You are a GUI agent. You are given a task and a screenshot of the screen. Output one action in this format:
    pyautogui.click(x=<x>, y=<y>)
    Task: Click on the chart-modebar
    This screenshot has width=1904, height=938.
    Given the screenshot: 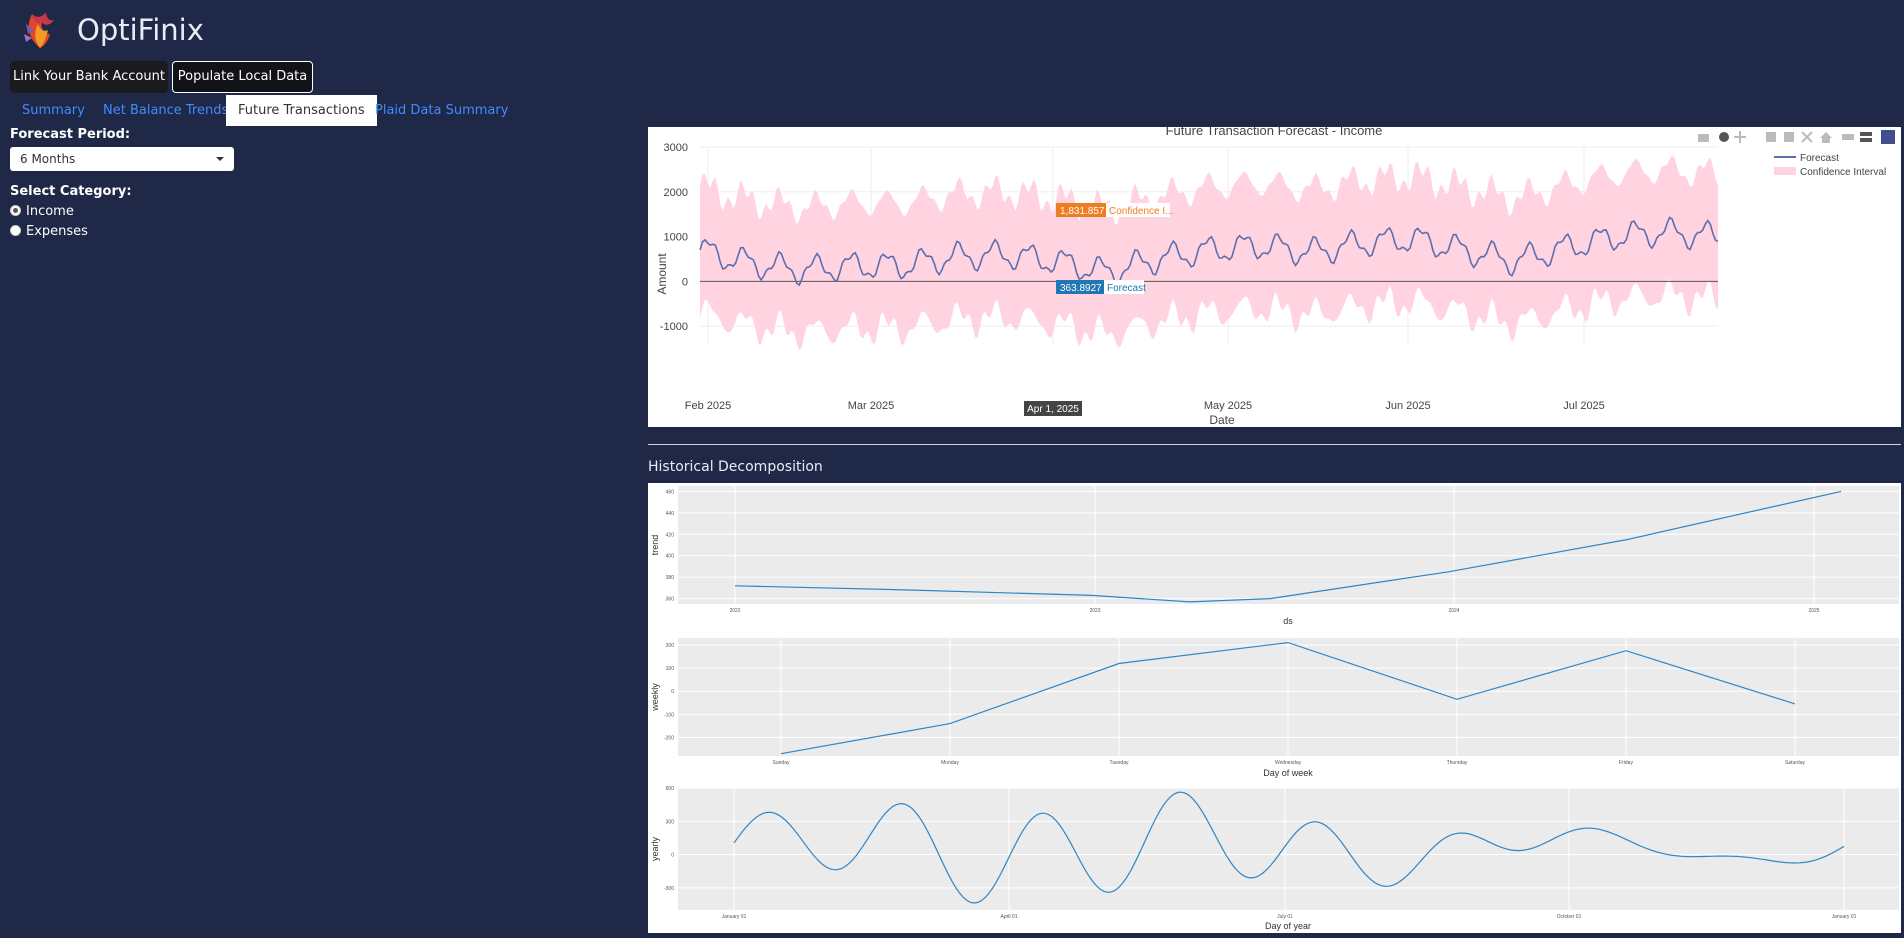 What is the action you would take?
    pyautogui.click(x=1796, y=137)
    